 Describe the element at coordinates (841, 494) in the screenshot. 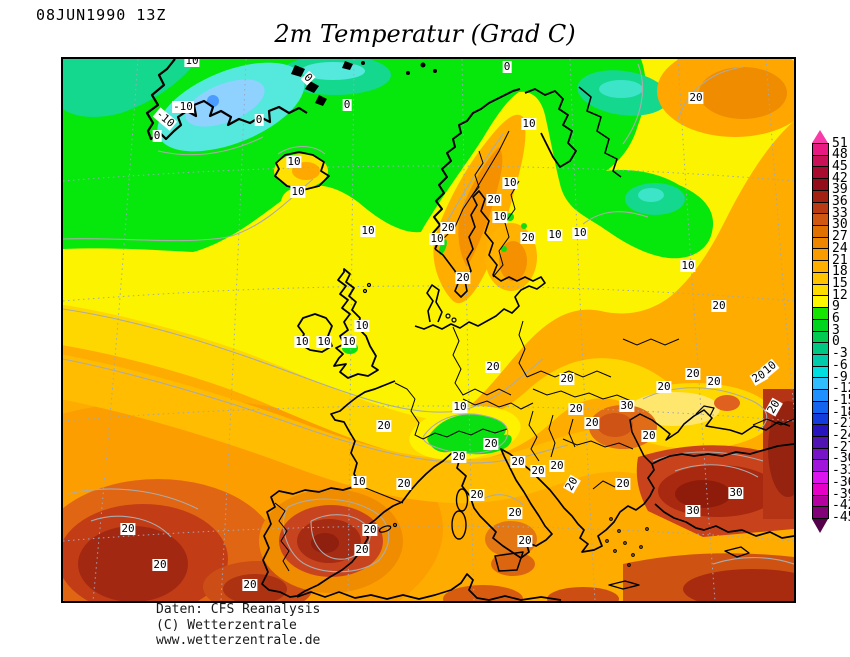

I see `scale-tick-label: -39` at that location.